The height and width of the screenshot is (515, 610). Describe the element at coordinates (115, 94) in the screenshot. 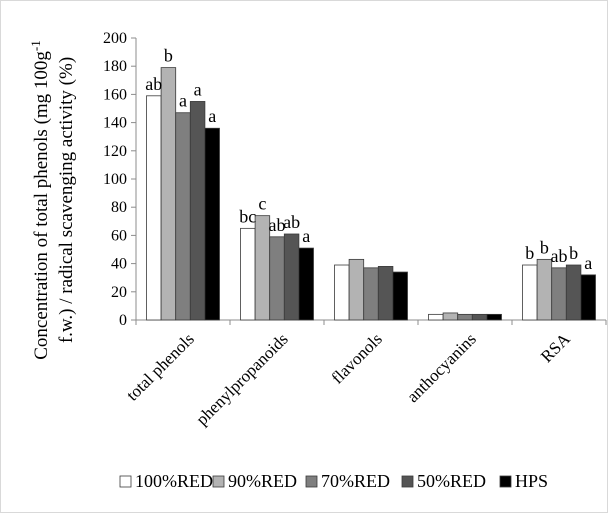

I see `y-tick-label: 160` at that location.